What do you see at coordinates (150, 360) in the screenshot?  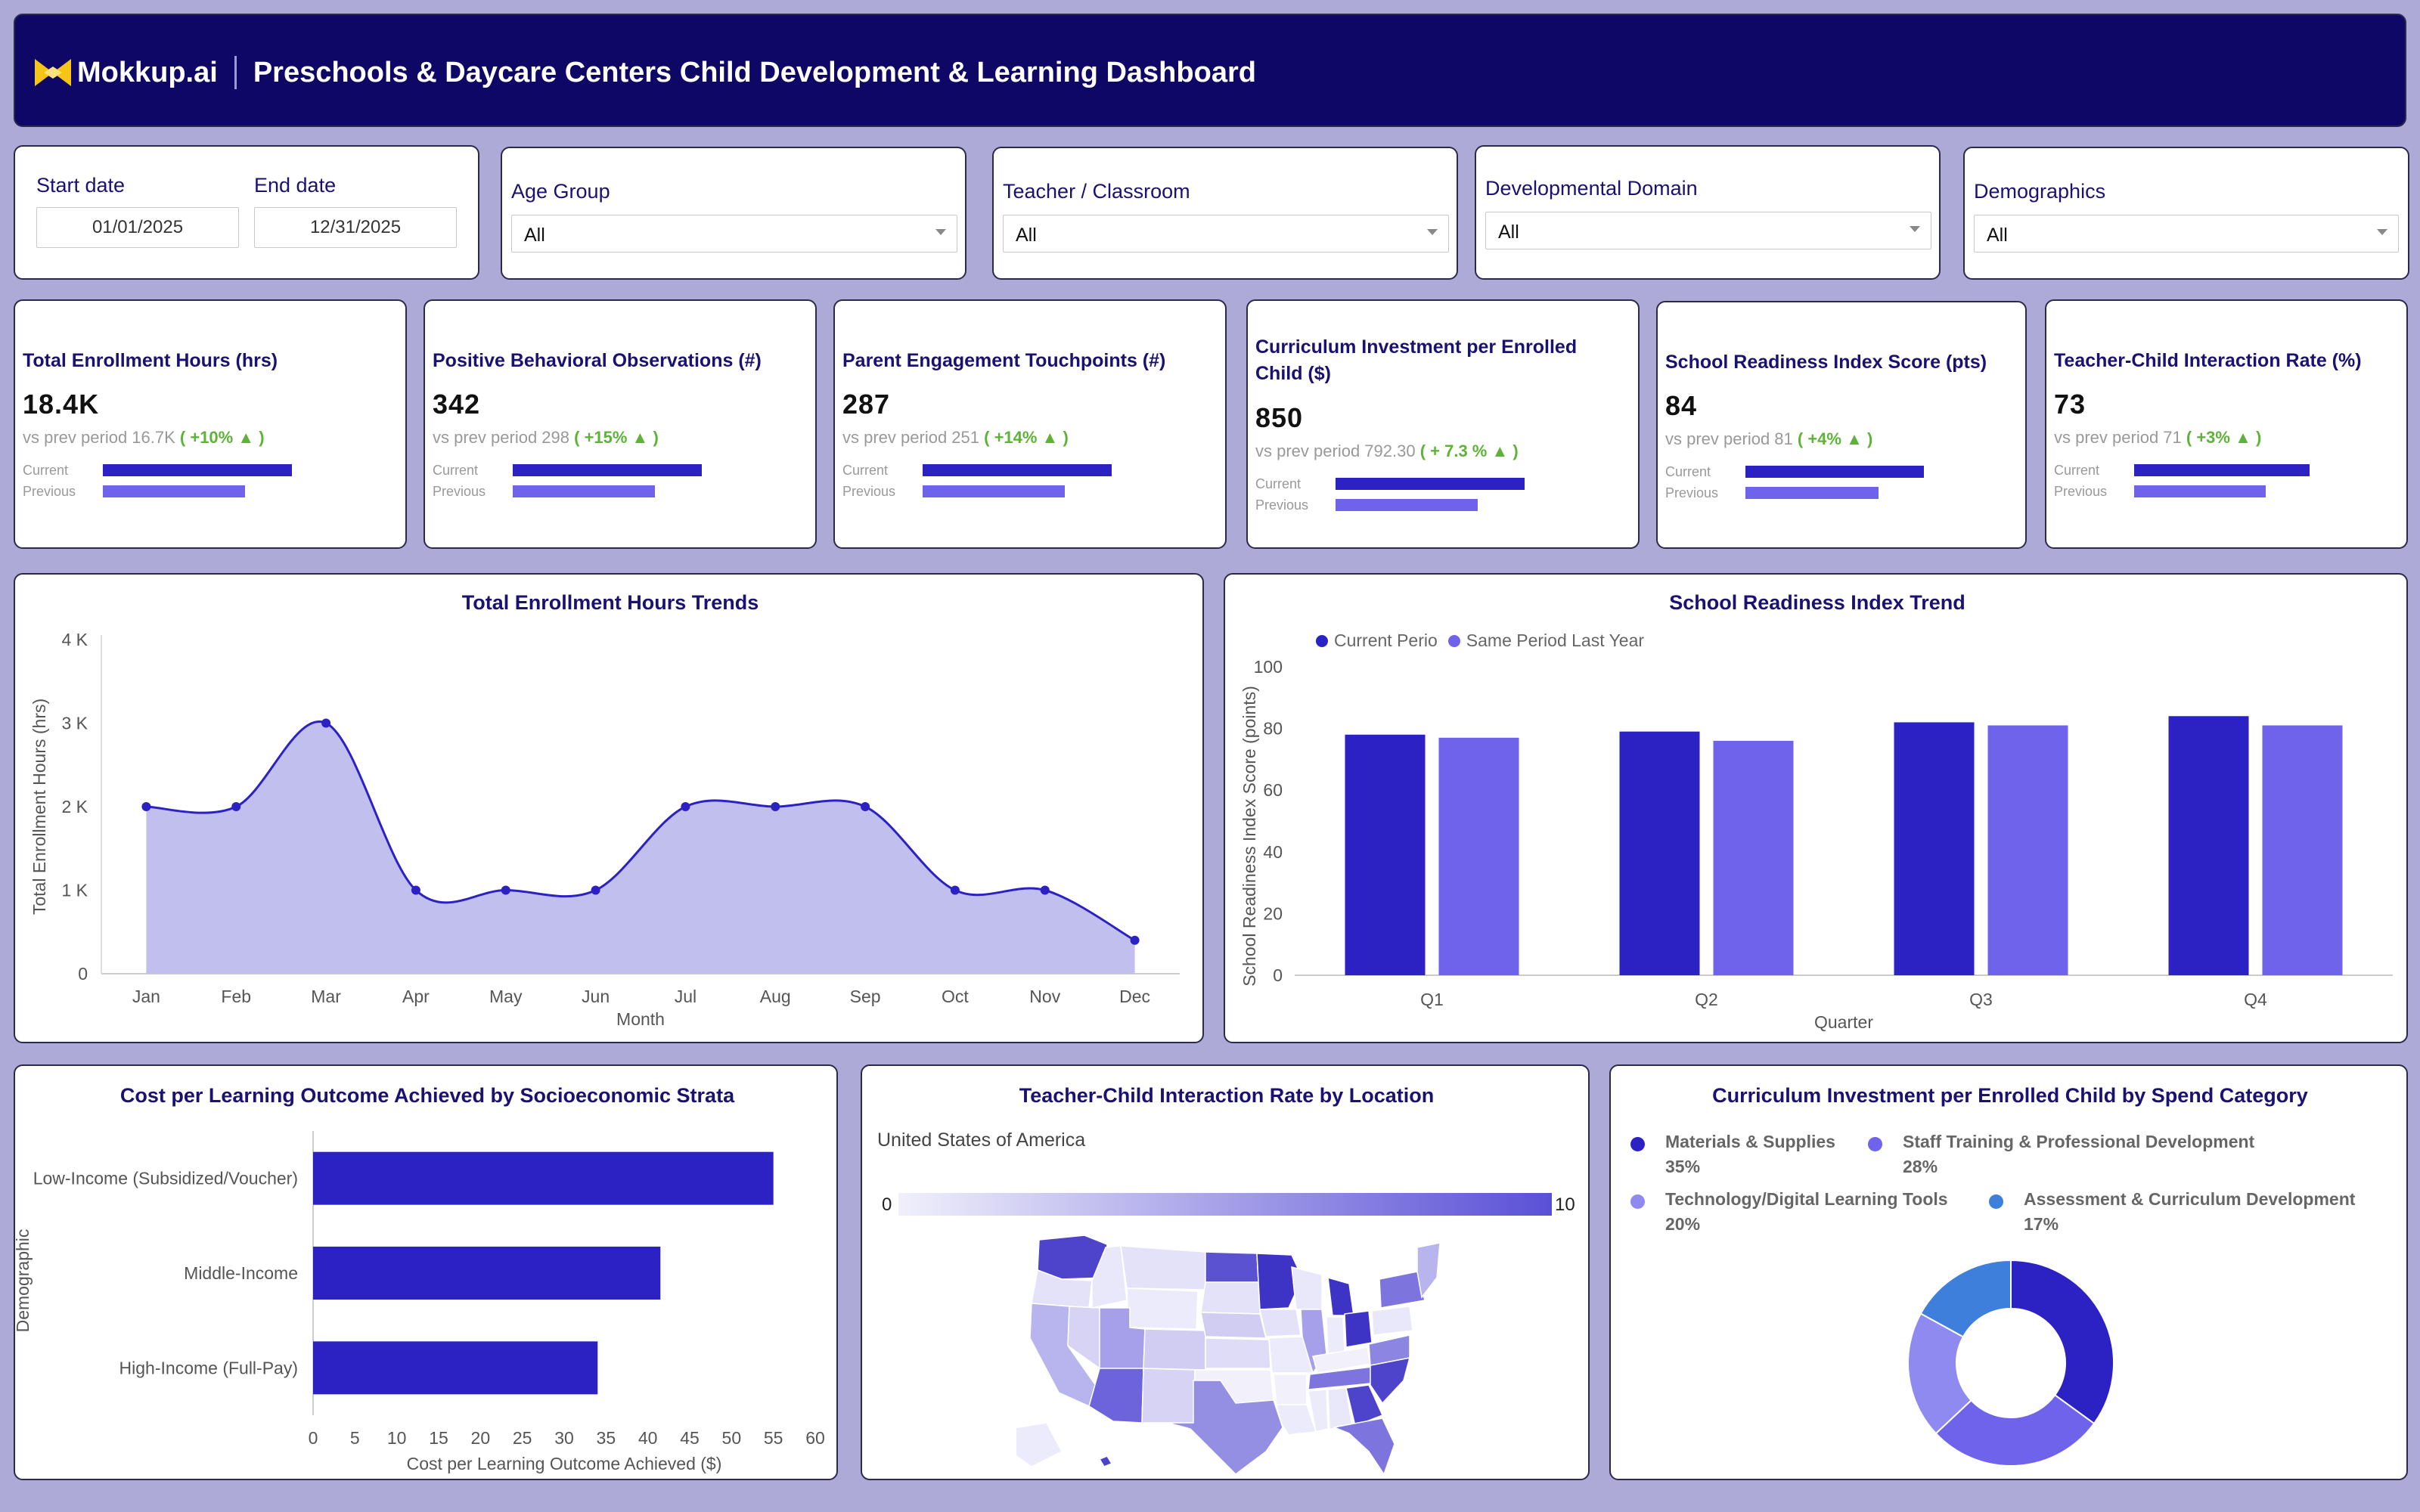 I see `kpi-title: Total Enrollment Hours (hrs)` at bounding box center [150, 360].